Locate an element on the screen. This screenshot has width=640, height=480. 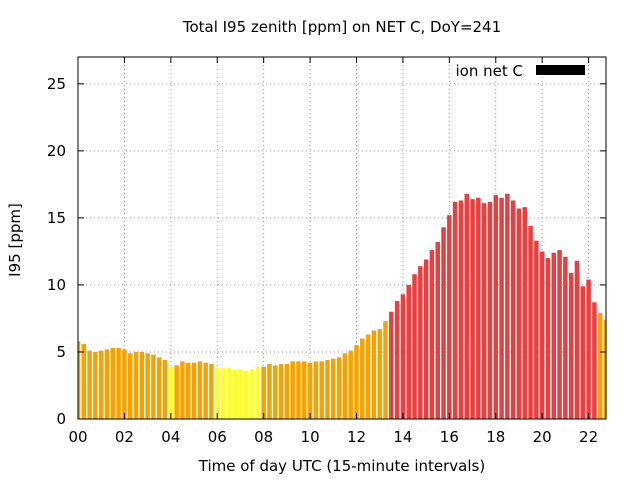
y-tick-label: 0 is located at coordinates (61, 419).